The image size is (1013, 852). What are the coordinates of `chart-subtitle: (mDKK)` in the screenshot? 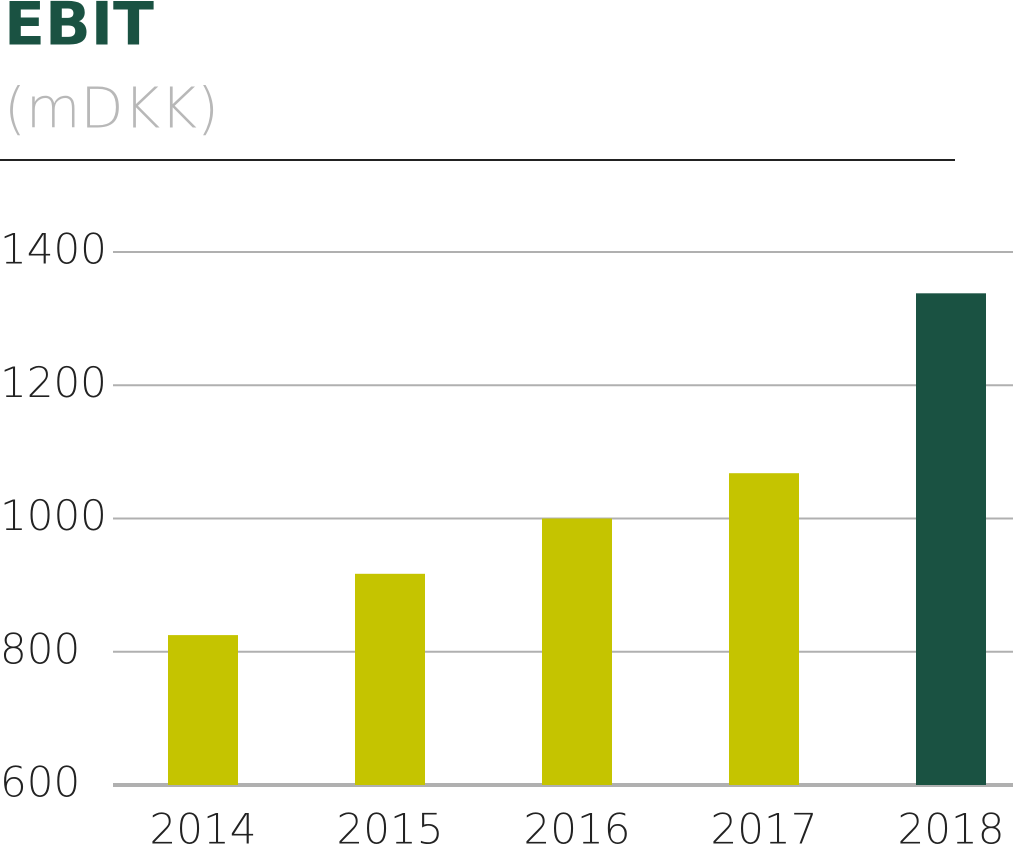 It's located at (111, 108).